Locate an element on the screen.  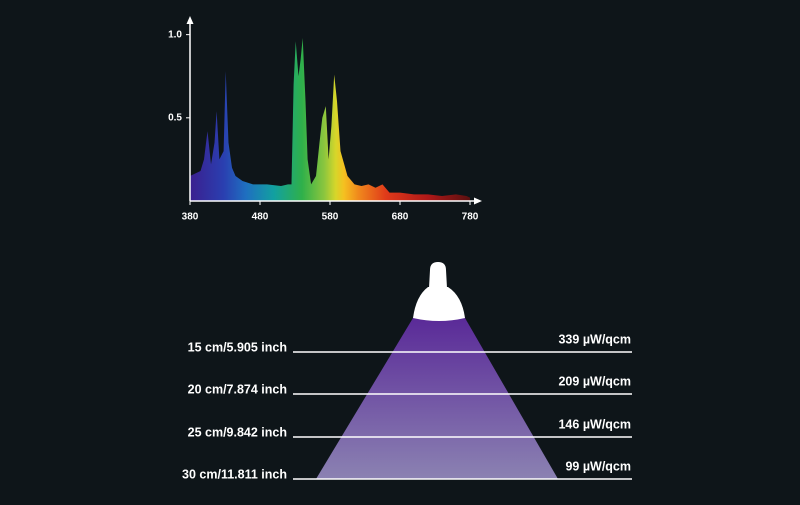
y-tick-label: 1.0 is located at coordinates (175, 34).